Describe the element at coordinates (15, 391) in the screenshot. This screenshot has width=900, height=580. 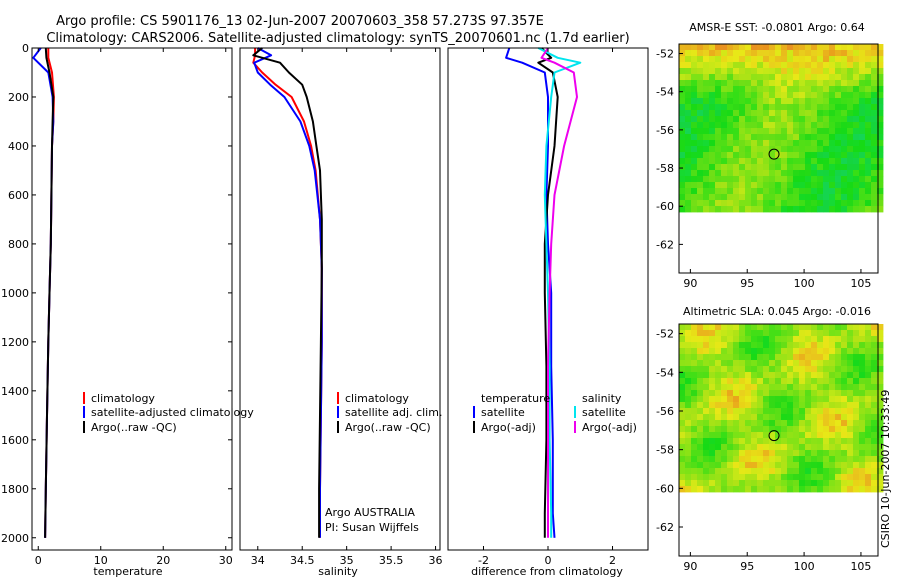
I see `y-tick-label: 1400` at that location.